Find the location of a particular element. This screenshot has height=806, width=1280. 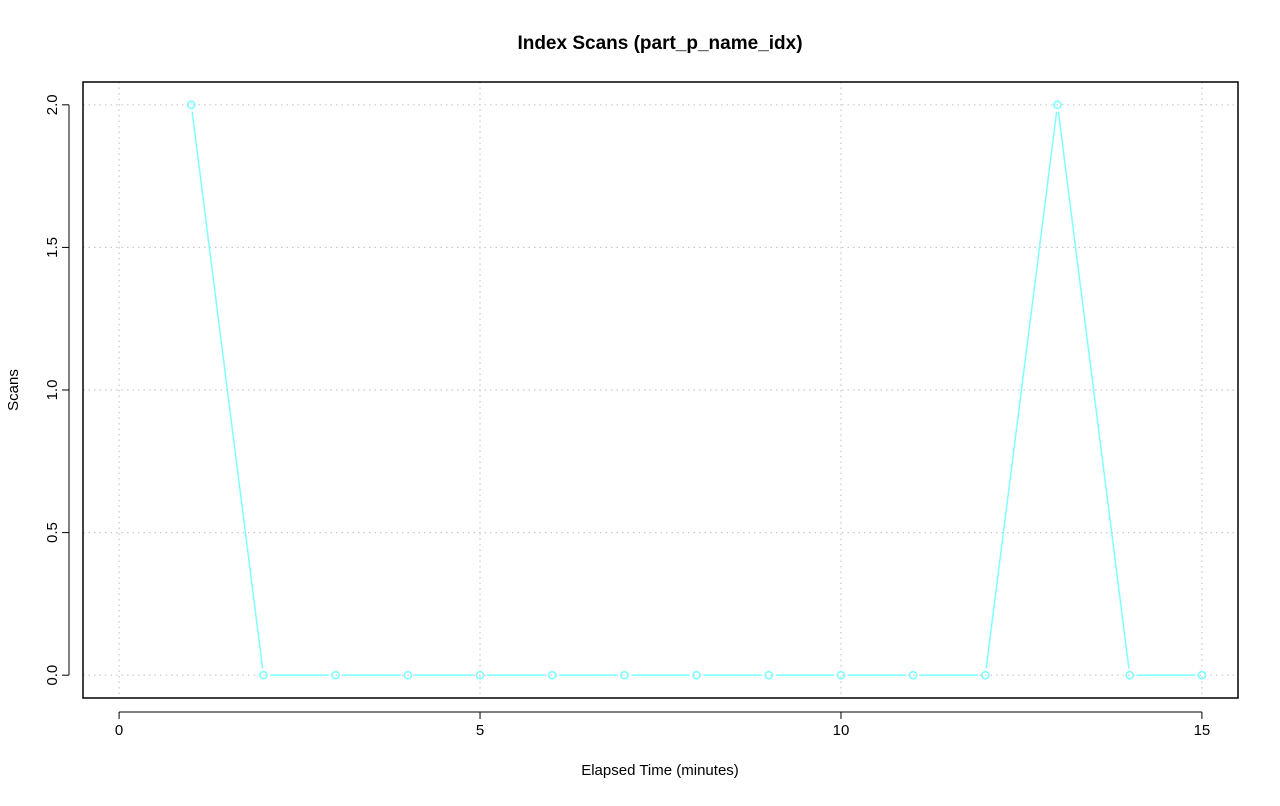

x-tick-label: 5 is located at coordinates (480, 730).